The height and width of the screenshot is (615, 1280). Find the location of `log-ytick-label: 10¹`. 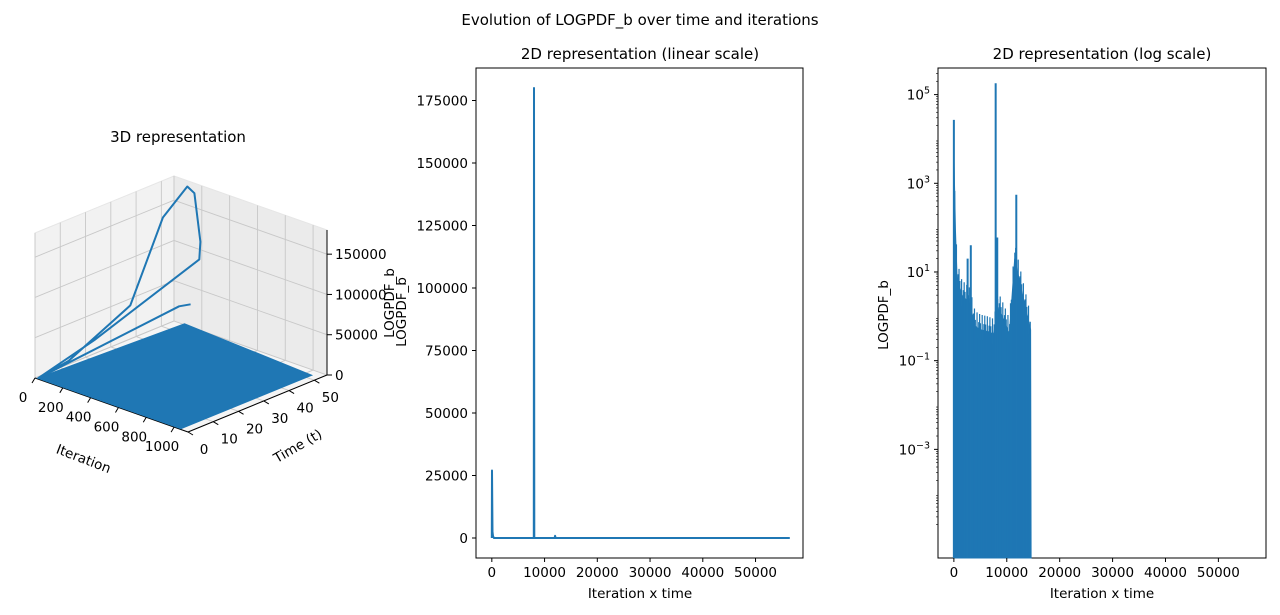

log-ytick-label: 10¹ is located at coordinates (918, 272).